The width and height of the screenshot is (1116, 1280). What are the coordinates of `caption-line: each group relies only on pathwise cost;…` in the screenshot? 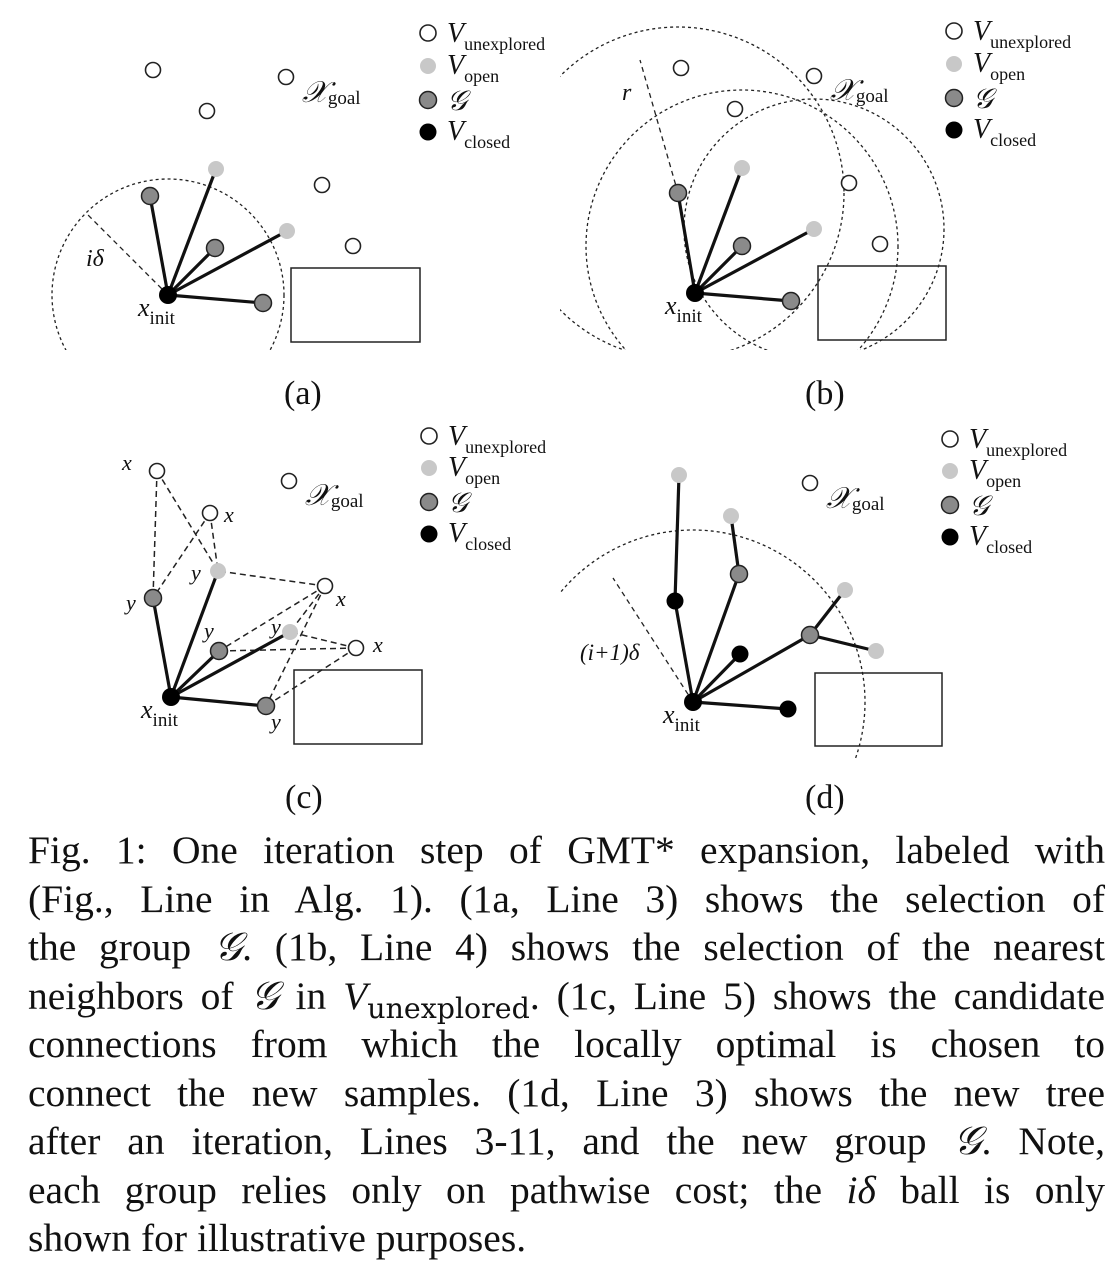 It's located at (566, 1189).